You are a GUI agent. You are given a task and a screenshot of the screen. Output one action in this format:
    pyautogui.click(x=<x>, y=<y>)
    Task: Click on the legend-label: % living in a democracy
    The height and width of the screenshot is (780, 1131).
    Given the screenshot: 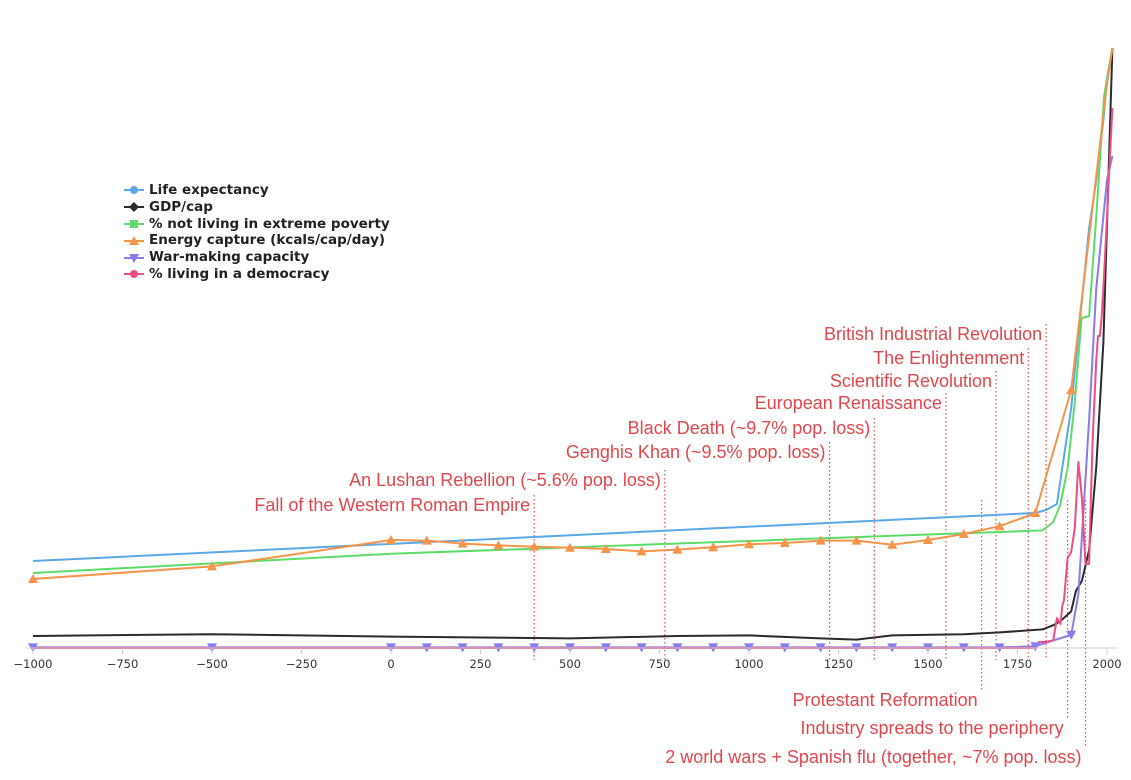 What is the action you would take?
    pyautogui.click(x=239, y=273)
    